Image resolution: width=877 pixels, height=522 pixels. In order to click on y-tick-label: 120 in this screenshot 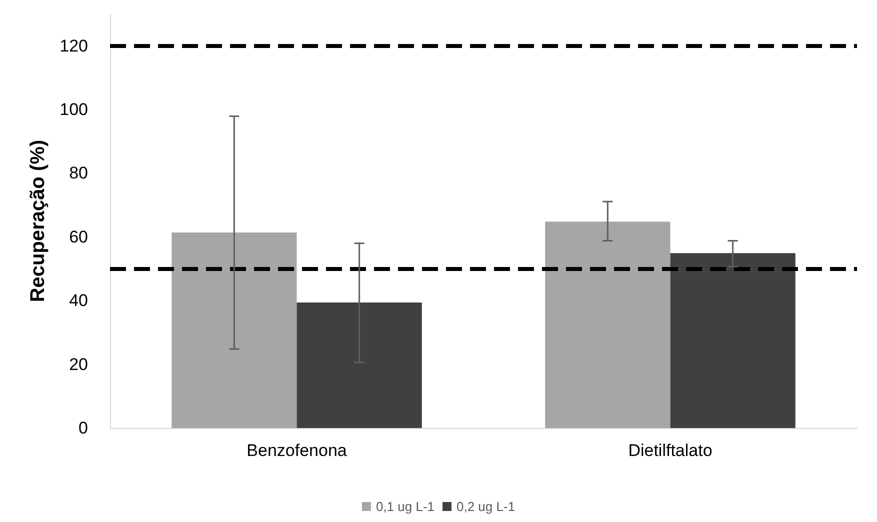, I will do `click(74, 46)`.